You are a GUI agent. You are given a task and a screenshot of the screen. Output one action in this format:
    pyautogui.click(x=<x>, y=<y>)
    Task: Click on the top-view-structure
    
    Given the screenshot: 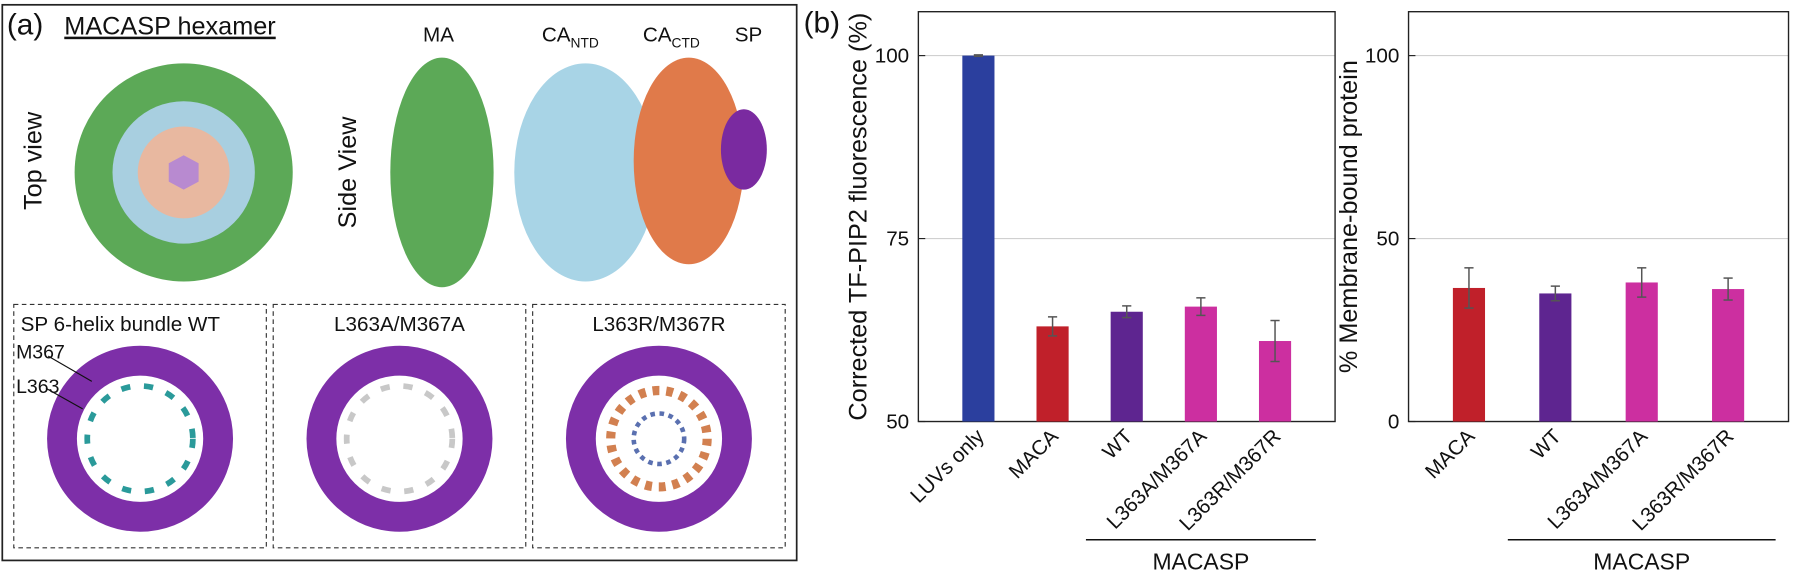 What is the action you would take?
    pyautogui.click(x=183, y=172)
    